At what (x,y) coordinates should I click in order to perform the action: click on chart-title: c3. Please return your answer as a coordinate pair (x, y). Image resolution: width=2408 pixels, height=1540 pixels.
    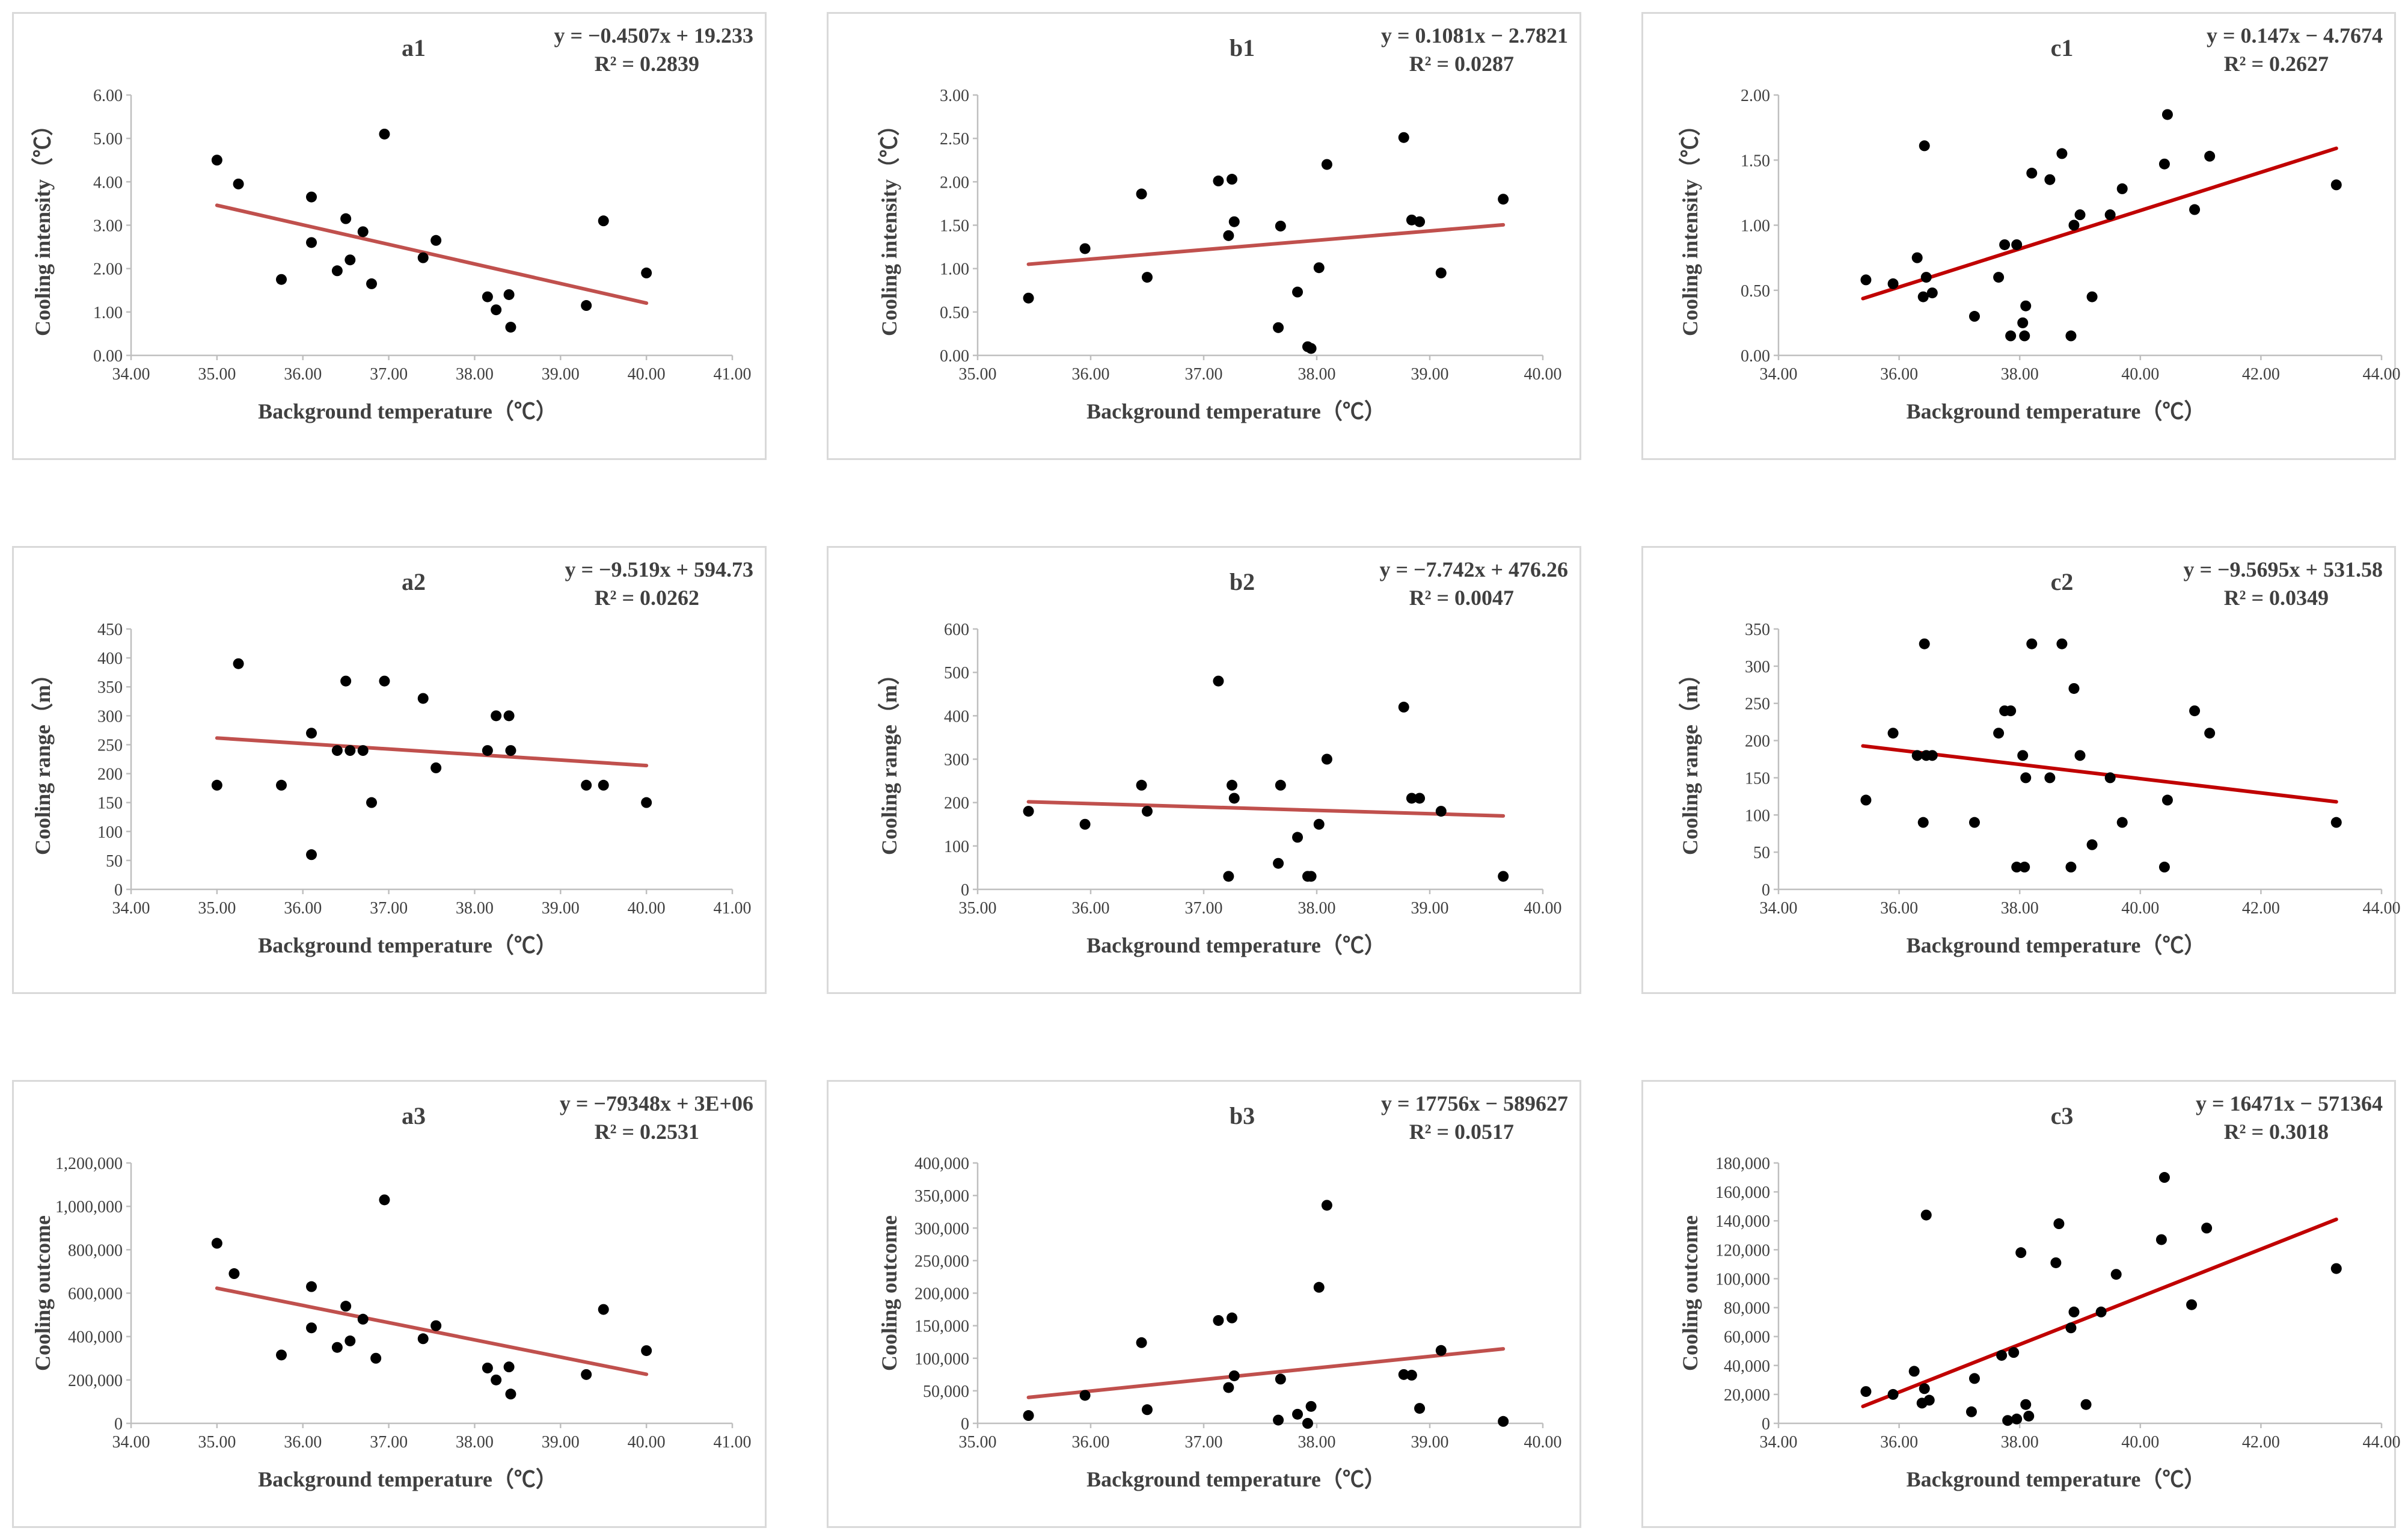
    Looking at the image, I should click on (2062, 1115).